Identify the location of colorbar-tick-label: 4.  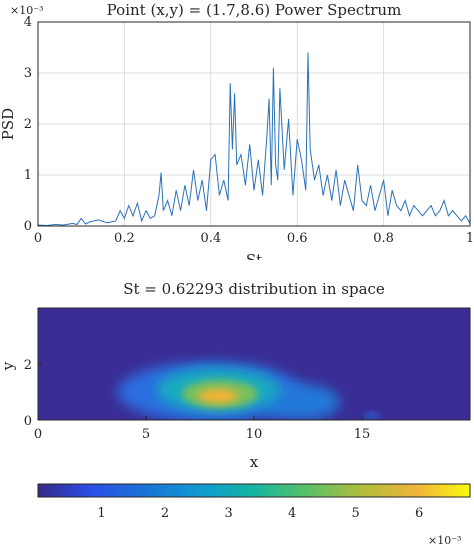
(292, 513).